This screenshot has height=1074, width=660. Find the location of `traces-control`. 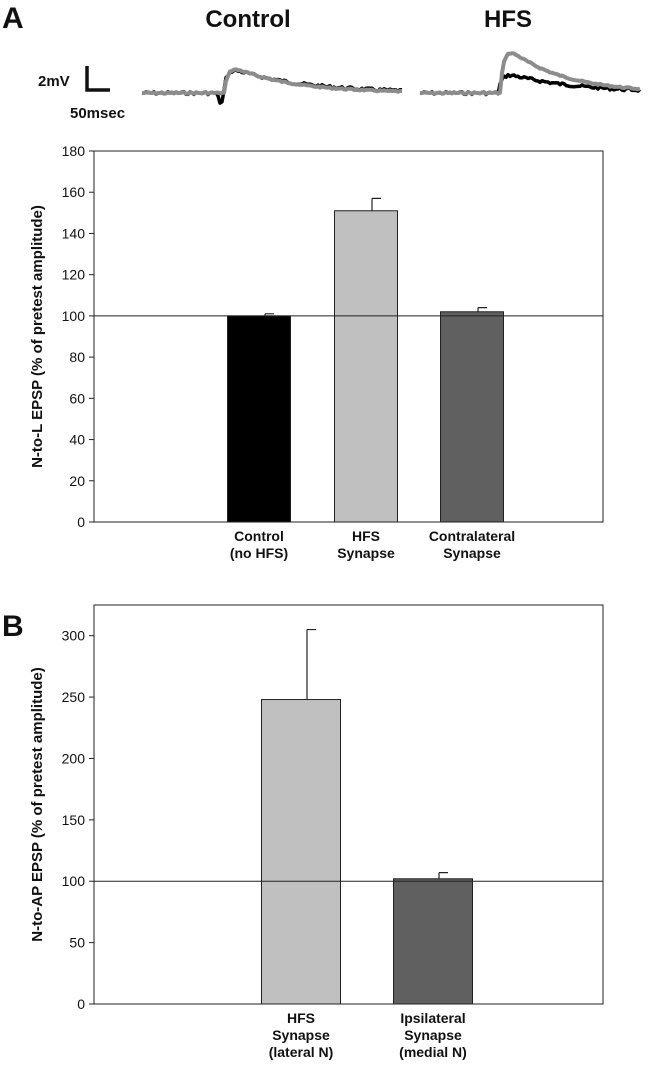

traces-control is located at coordinates (272, 86).